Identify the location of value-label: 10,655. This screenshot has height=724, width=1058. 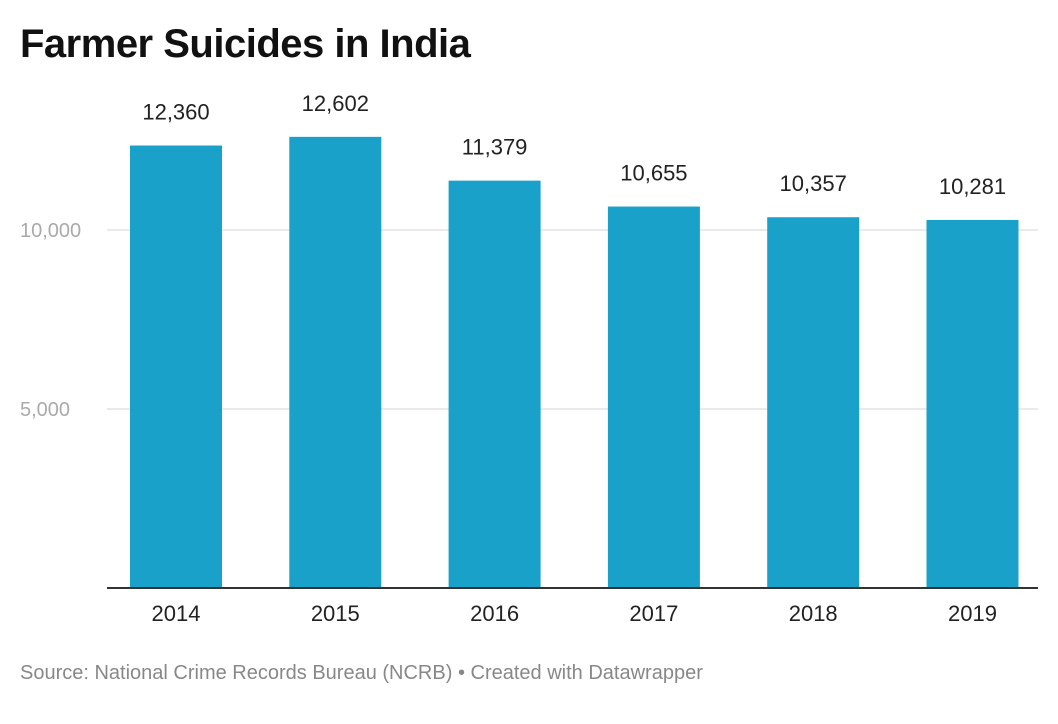
(653, 173).